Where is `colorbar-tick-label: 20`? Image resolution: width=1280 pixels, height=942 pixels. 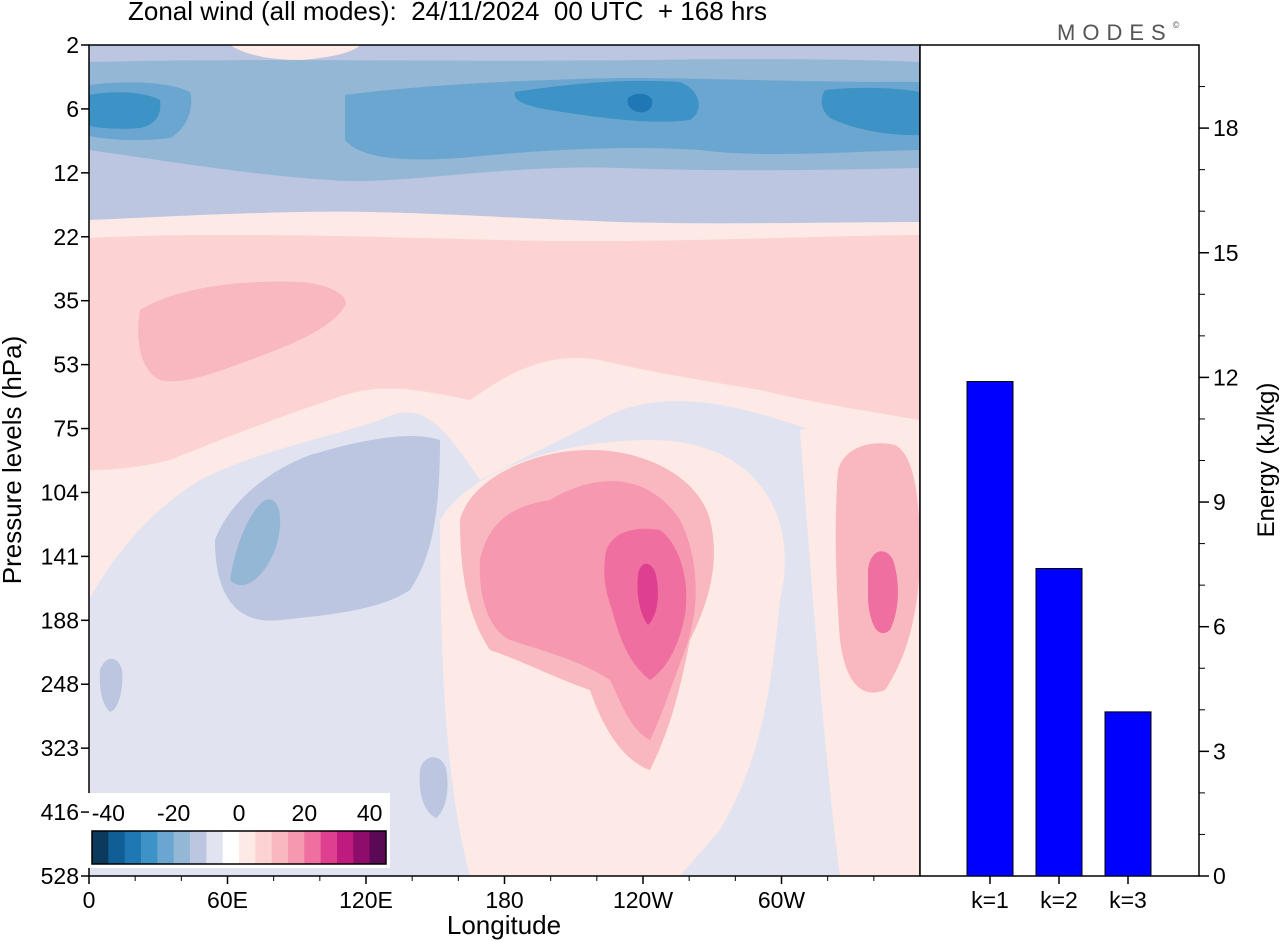 colorbar-tick-label: 20 is located at coordinates (305, 813).